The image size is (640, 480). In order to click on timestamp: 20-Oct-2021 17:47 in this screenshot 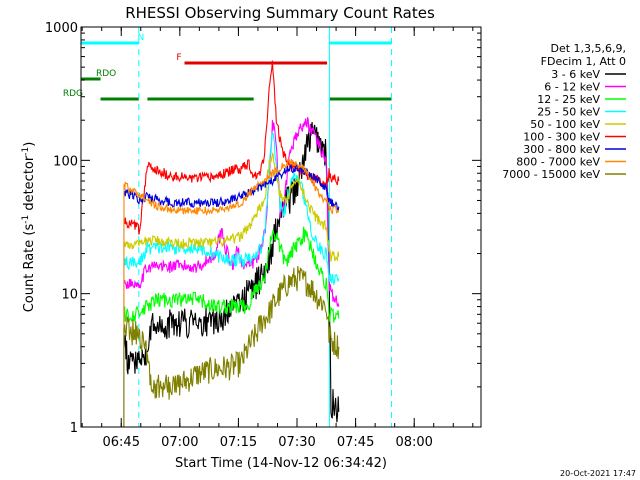, I will do `click(598, 473)`.